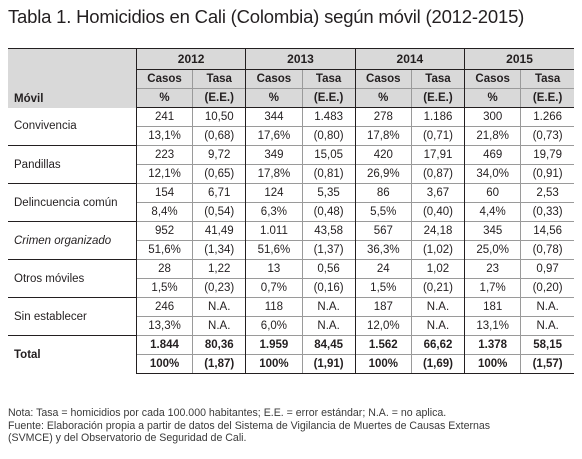 Image resolution: width=582 pixels, height=459 pixels. Describe the element at coordinates (328, 231) in the screenshot. I see `tasa-cell: 43,58` at that location.